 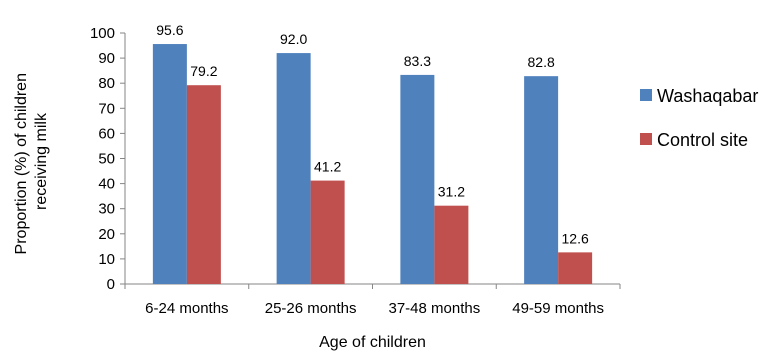 What do you see at coordinates (702, 140) in the screenshot?
I see `legend-label-control-site: Control site` at bounding box center [702, 140].